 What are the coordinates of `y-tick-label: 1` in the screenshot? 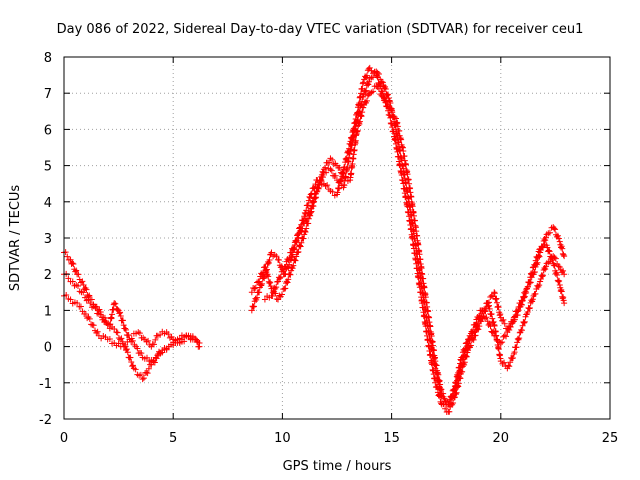 It's located at (48, 311).